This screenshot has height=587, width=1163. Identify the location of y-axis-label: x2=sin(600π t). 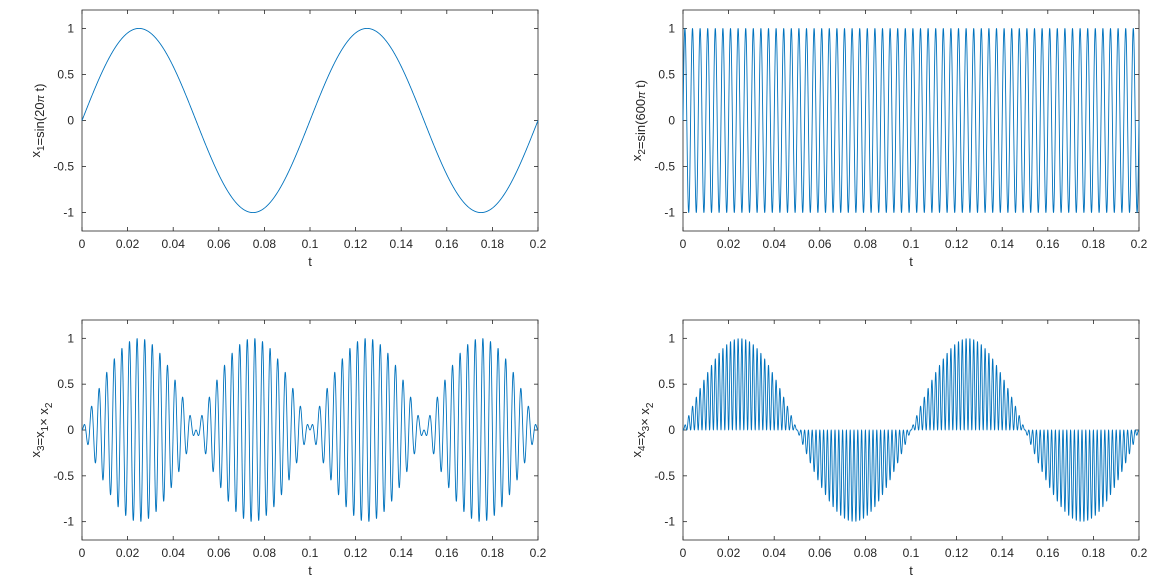
(638, 120).